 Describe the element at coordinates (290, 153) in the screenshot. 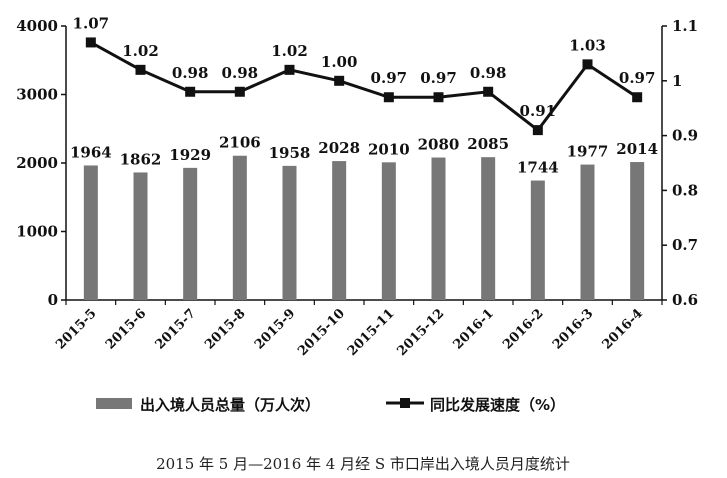

I see `bar-value-label: 1958` at that location.